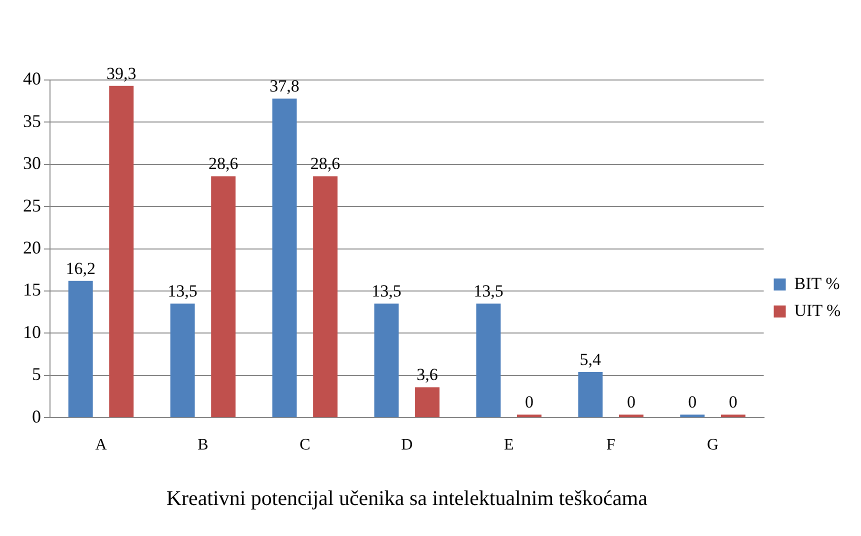  What do you see at coordinates (305, 445) in the screenshot?
I see `x-tick-label: C` at bounding box center [305, 445].